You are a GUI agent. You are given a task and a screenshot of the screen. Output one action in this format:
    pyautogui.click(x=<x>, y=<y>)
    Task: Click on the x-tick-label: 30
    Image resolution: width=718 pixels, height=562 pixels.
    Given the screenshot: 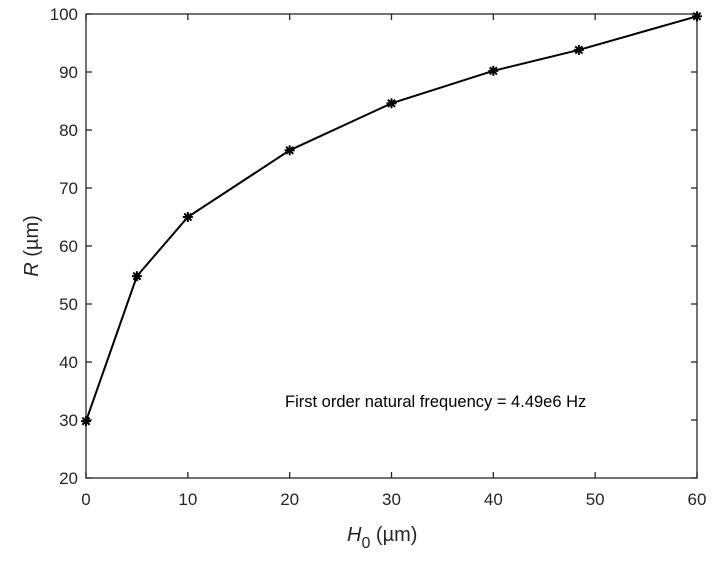 What is the action you would take?
    pyautogui.click(x=391, y=499)
    